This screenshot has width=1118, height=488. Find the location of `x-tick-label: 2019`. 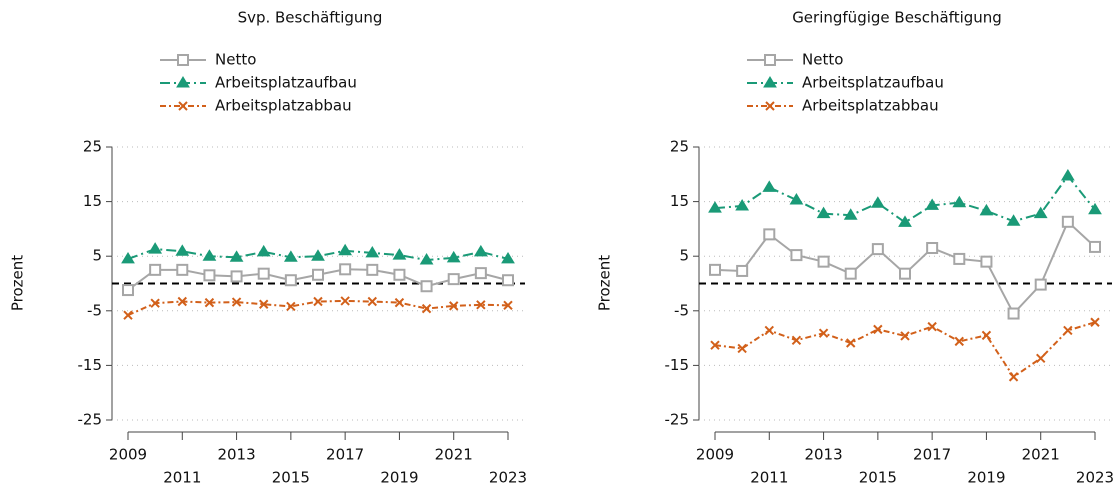

x-tick-label: 2019 is located at coordinates (986, 478).